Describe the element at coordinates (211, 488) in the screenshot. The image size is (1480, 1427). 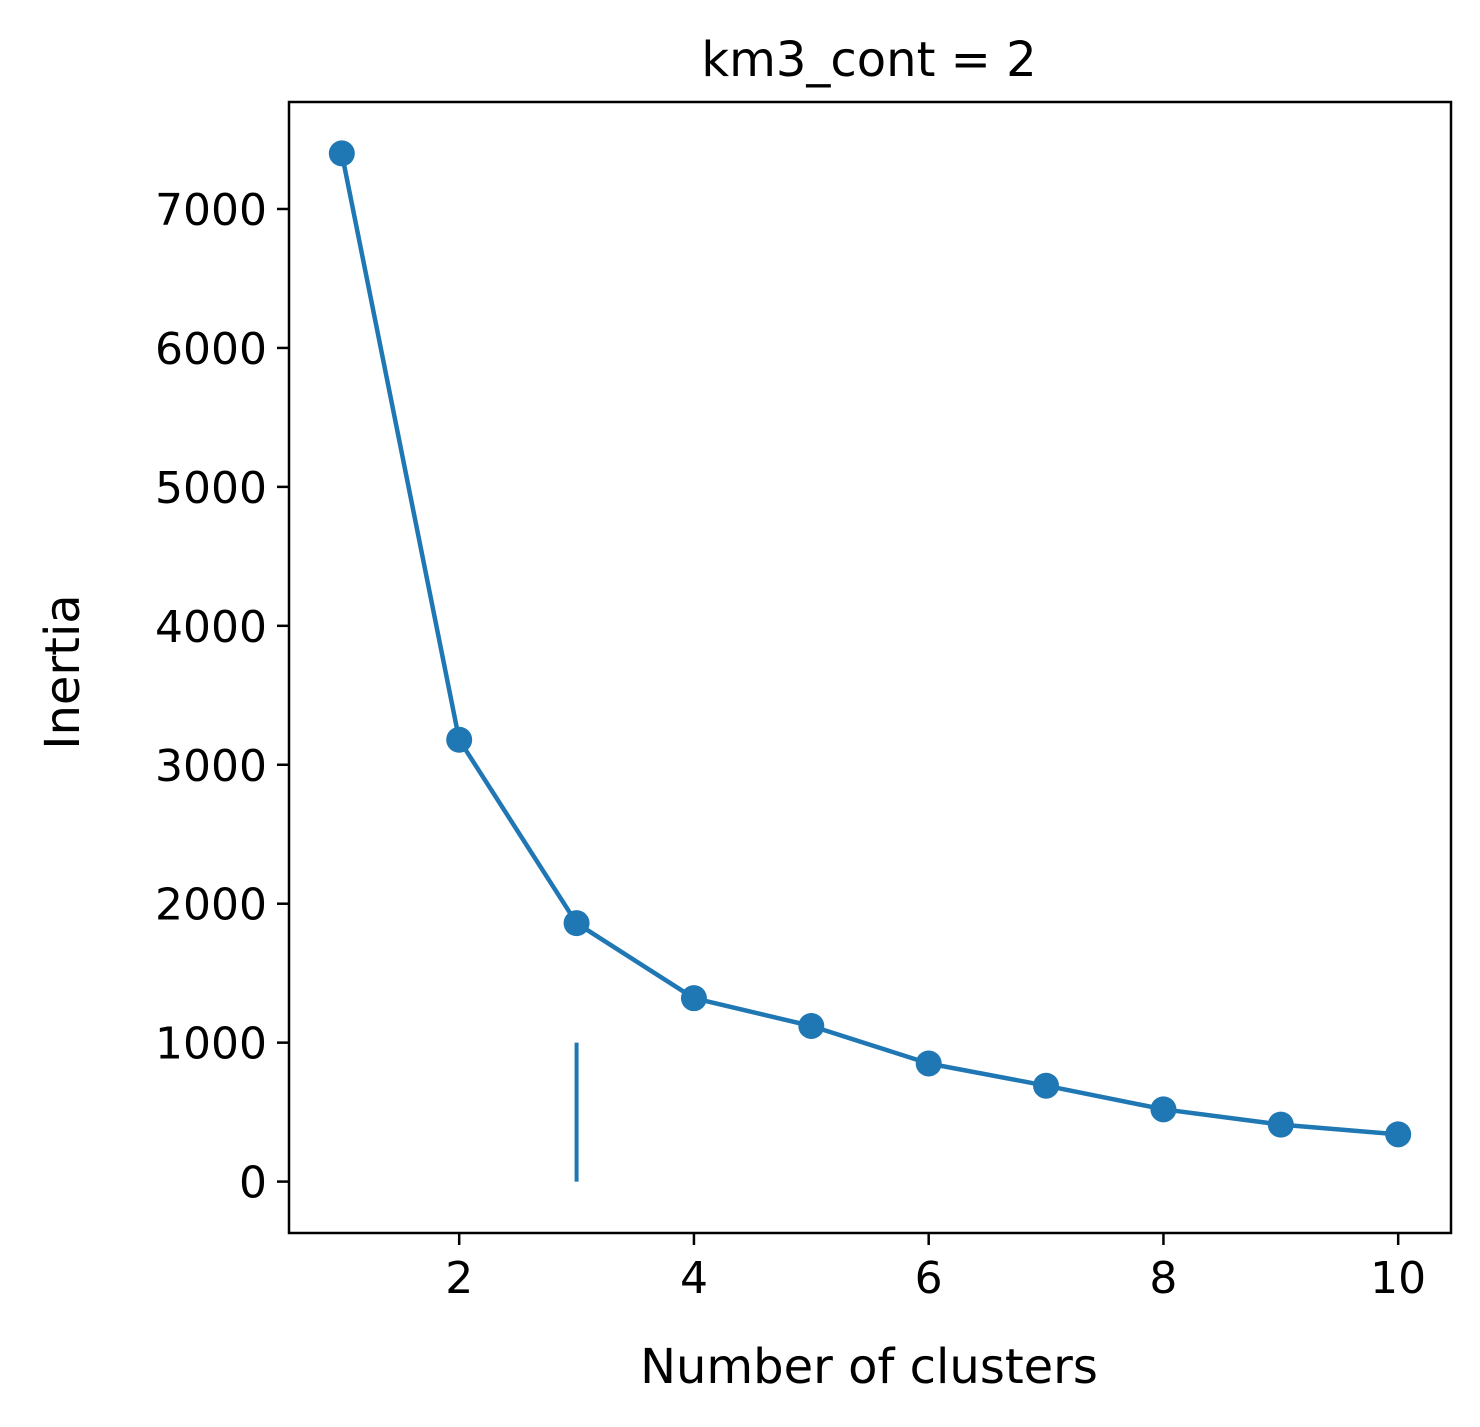
I see `y-tick-label: 5000` at that location.